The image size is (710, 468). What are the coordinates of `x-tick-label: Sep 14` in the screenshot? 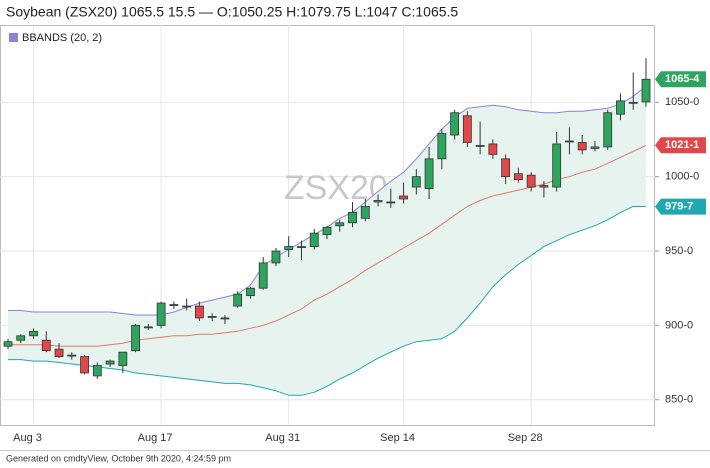 It's located at (397, 438).